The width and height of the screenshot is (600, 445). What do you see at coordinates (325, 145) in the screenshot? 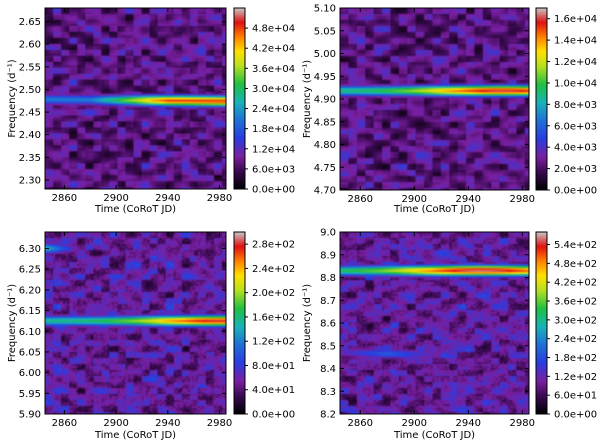
I see `y-tick-label: 4.80` at bounding box center [325, 145].